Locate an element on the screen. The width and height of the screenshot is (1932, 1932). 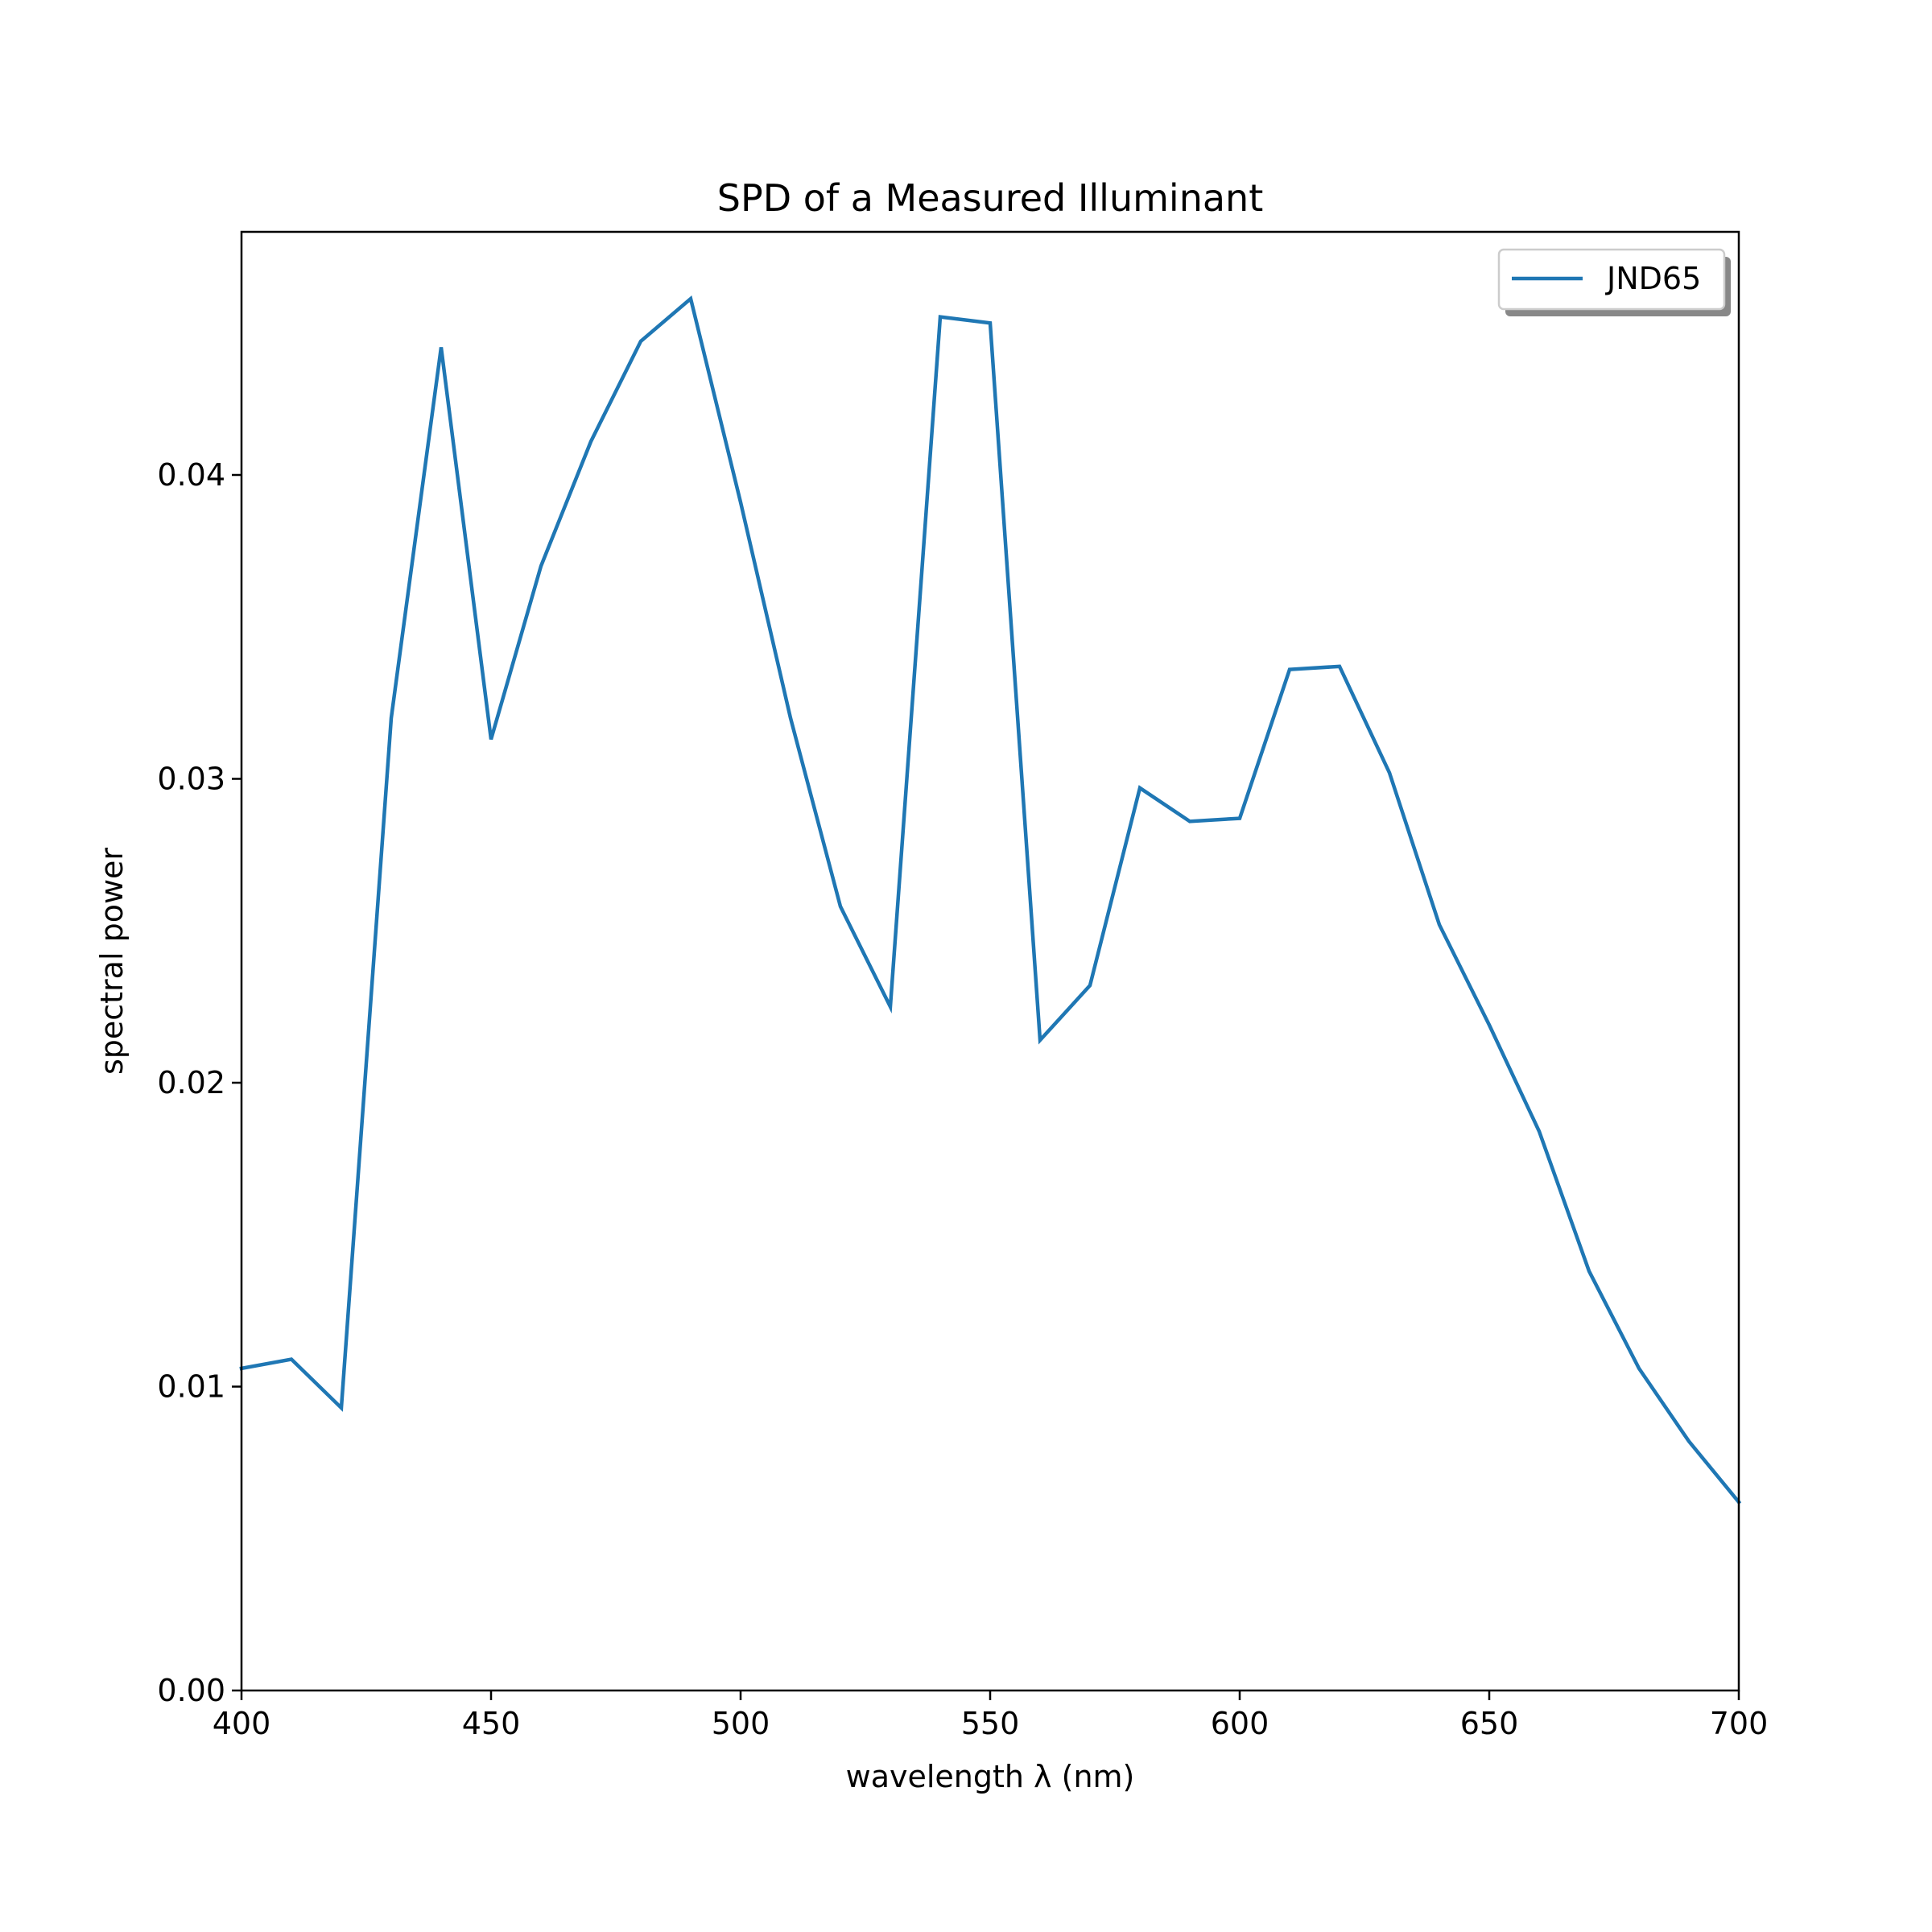
y-axis: 0.00 0.01 0.02 0.03 0.04 is located at coordinates (199, 1082).